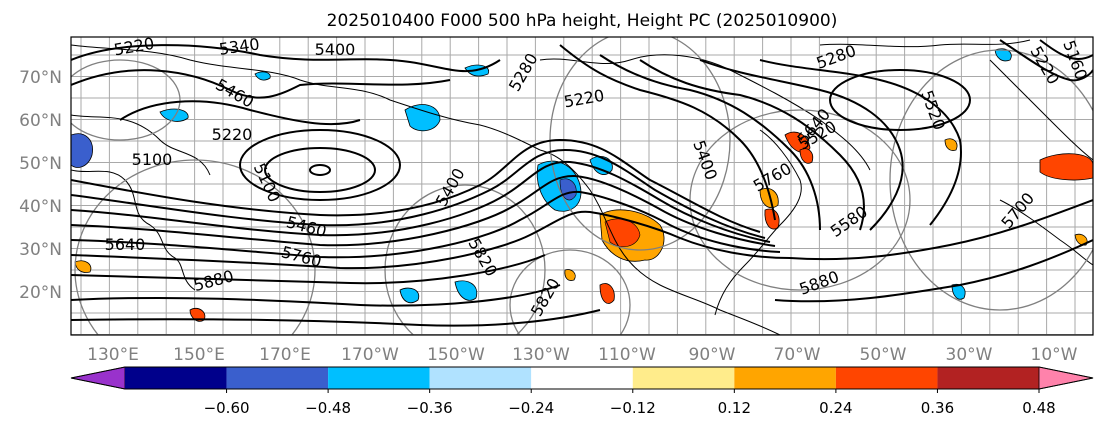 The height and width of the screenshot is (429, 1105). I want to click on longitude-label: 170°E, so click(285, 355).